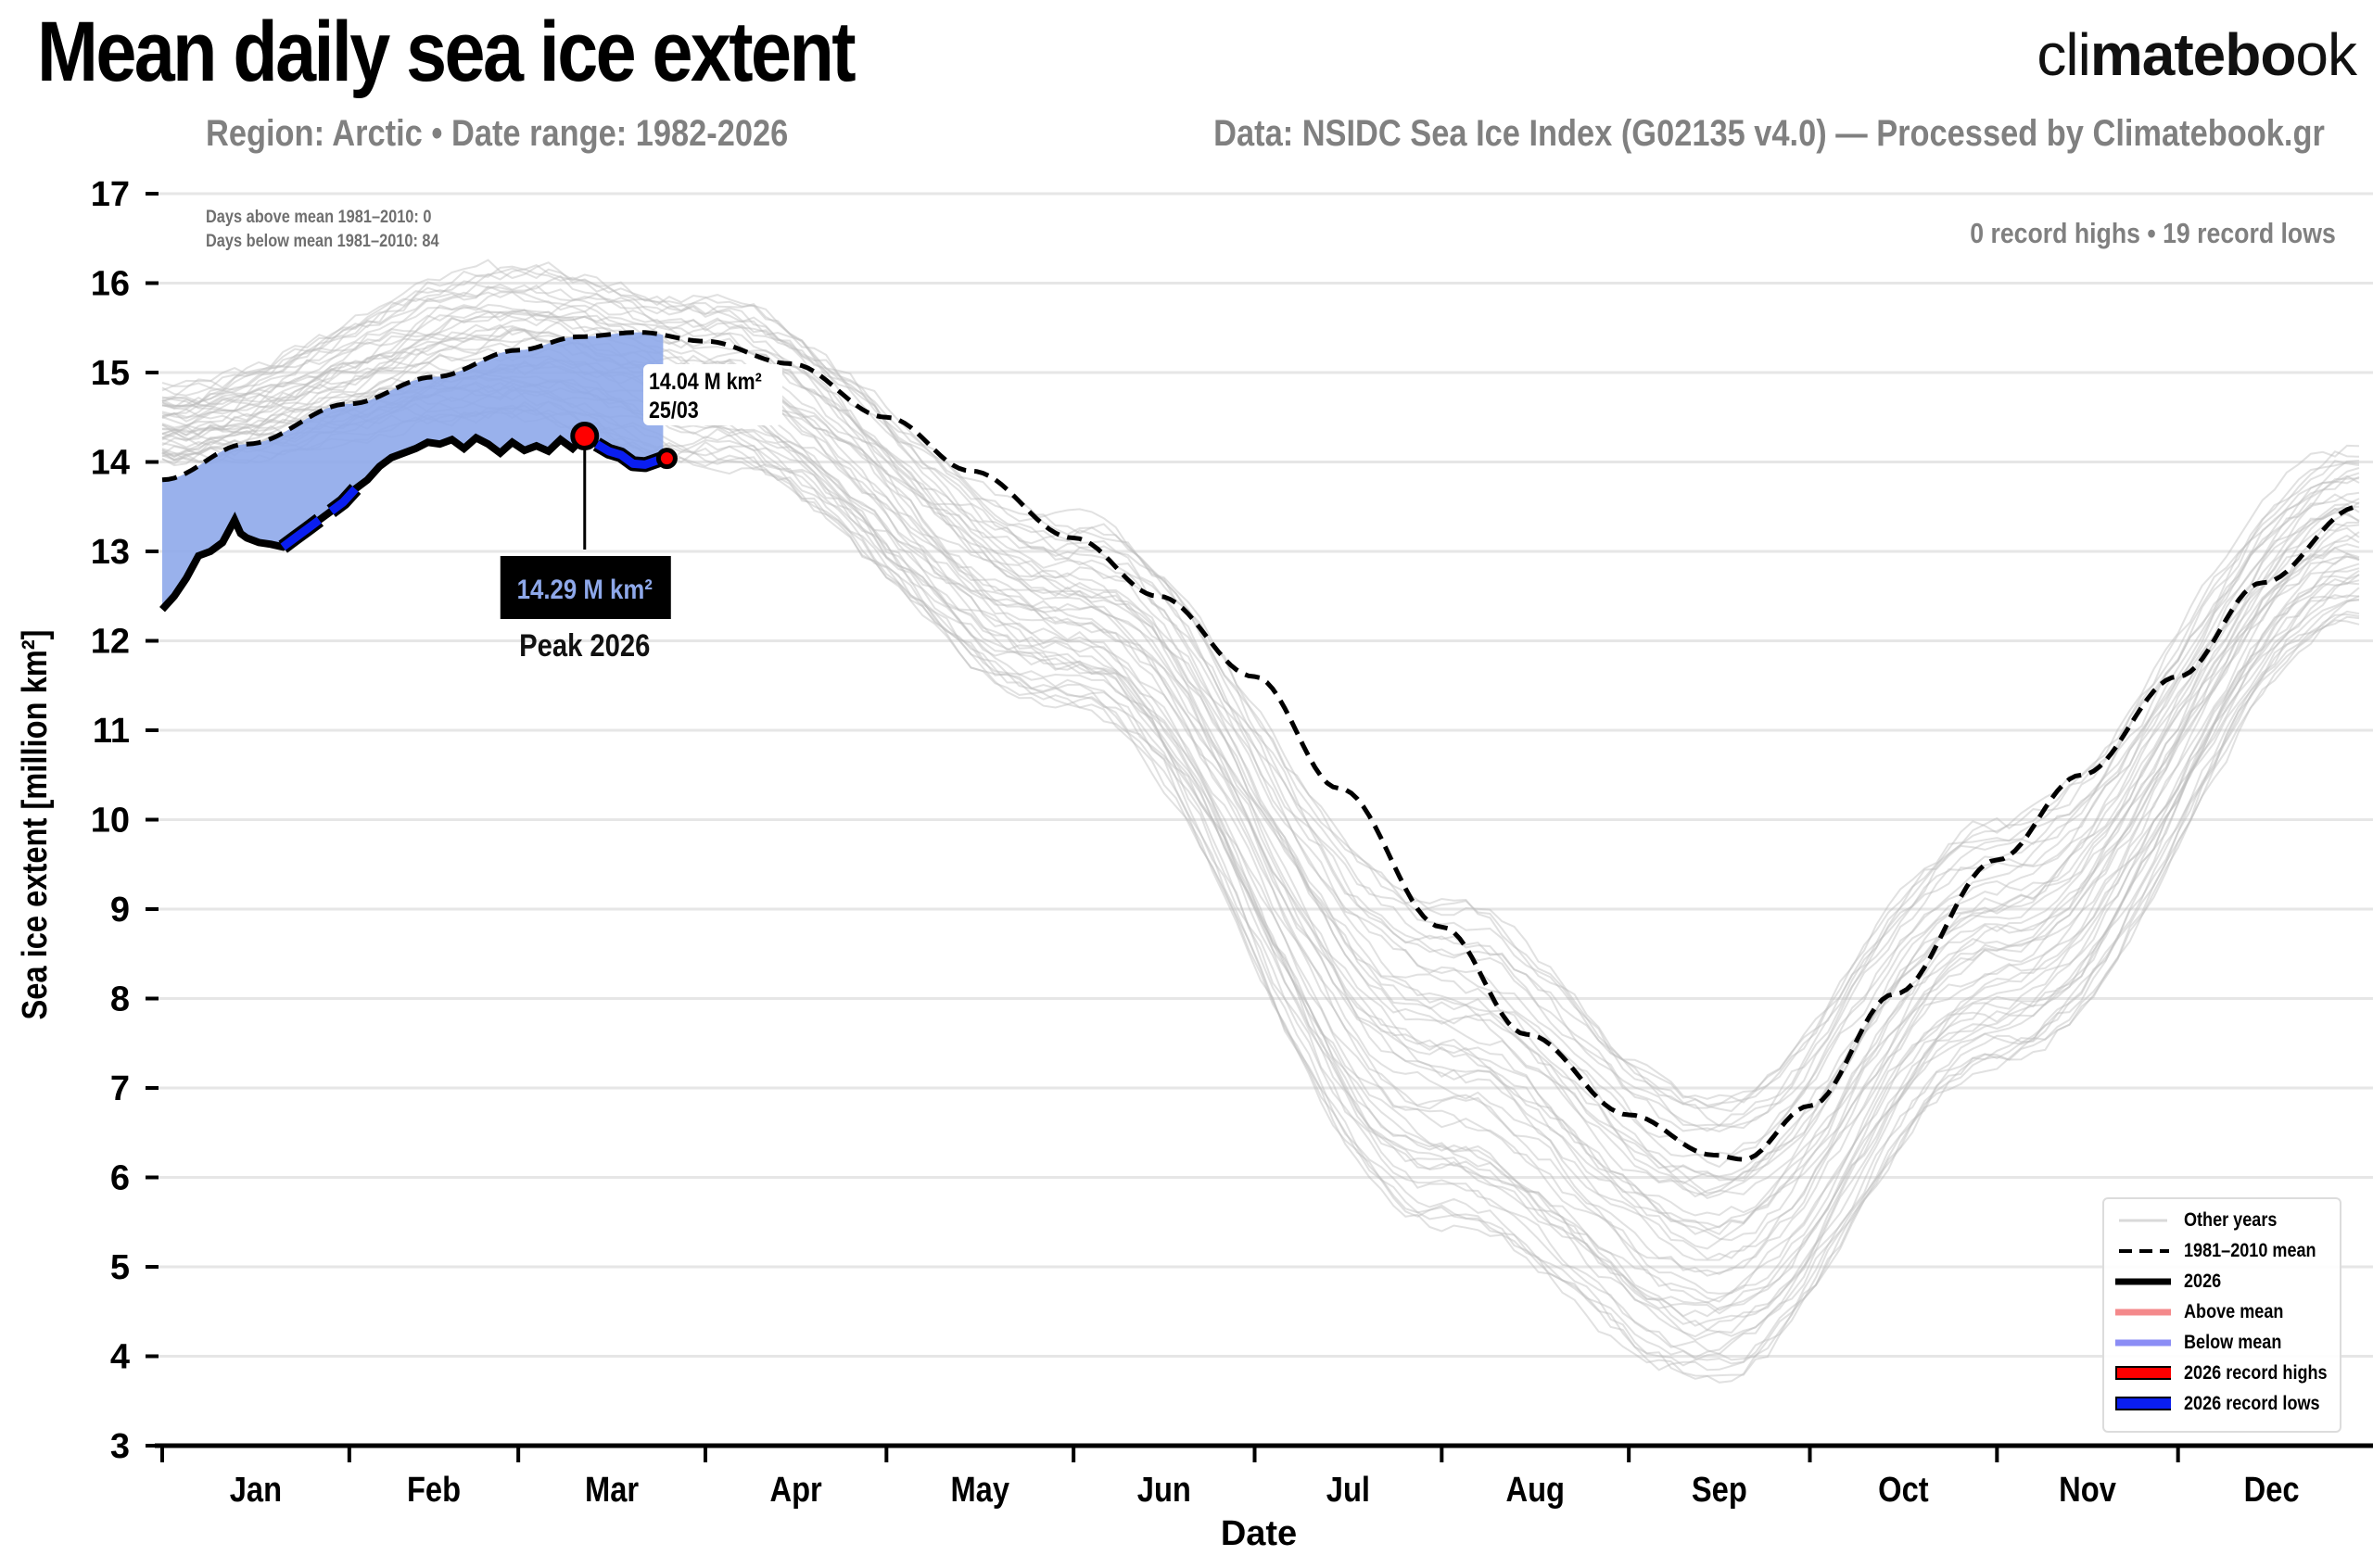  Describe the element at coordinates (2143, 1312) in the screenshot. I see `pink-line-icon` at that location.